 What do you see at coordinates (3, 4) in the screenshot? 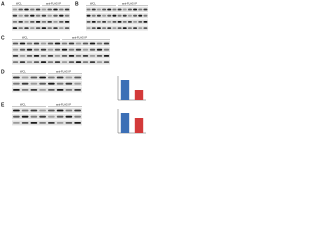
I see `panel-label: A` at bounding box center [3, 4].